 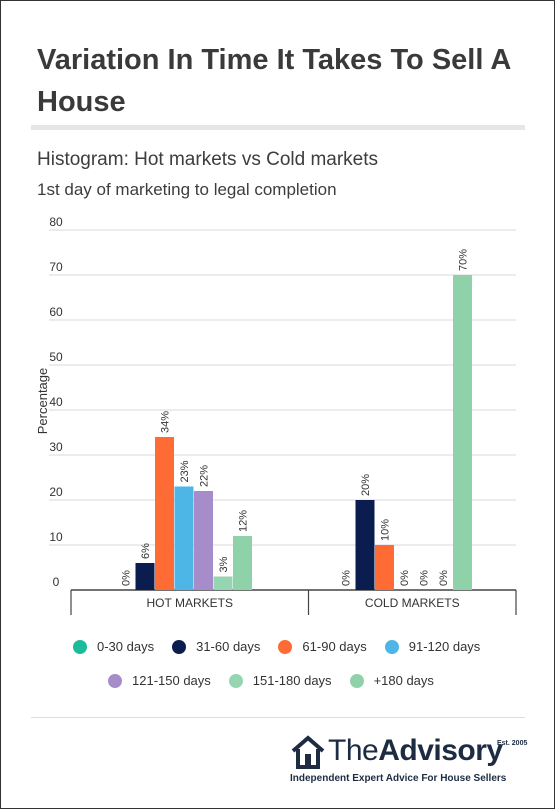 What do you see at coordinates (308, 752) in the screenshot?
I see `house-icon` at bounding box center [308, 752].